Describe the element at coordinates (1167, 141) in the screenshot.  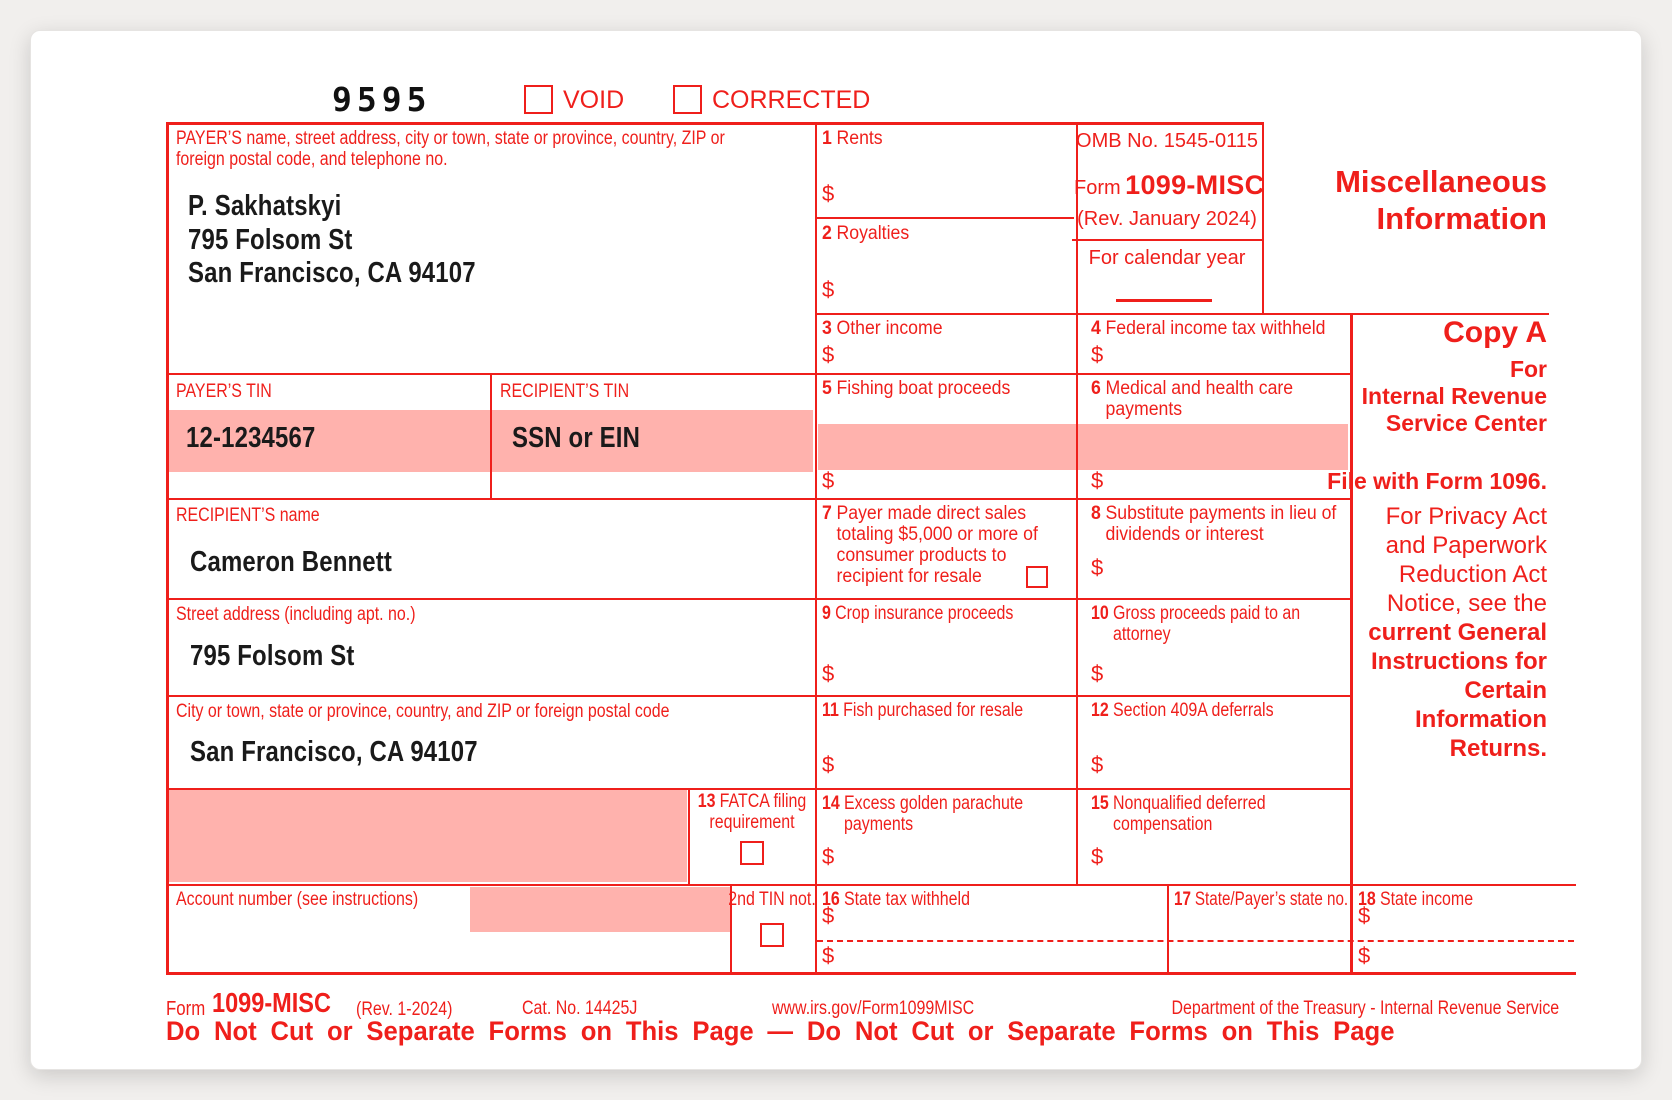
I see `omb-number: OMB No. 1545-0115` at that location.